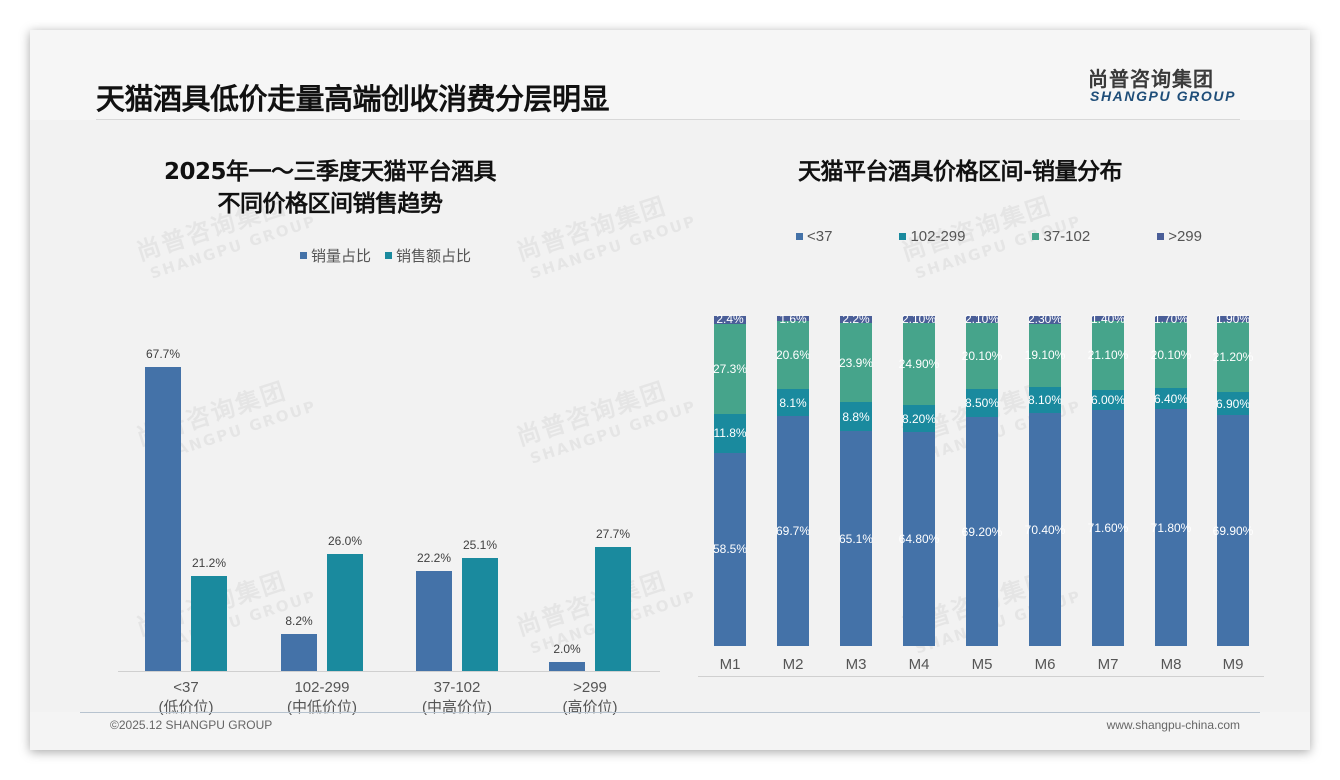  I want to click on title-divider, so click(668, 119).